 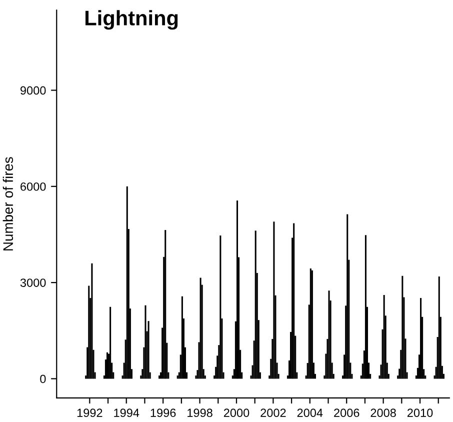 I want to click on y-tick-label: 6000, so click(x=33, y=186).